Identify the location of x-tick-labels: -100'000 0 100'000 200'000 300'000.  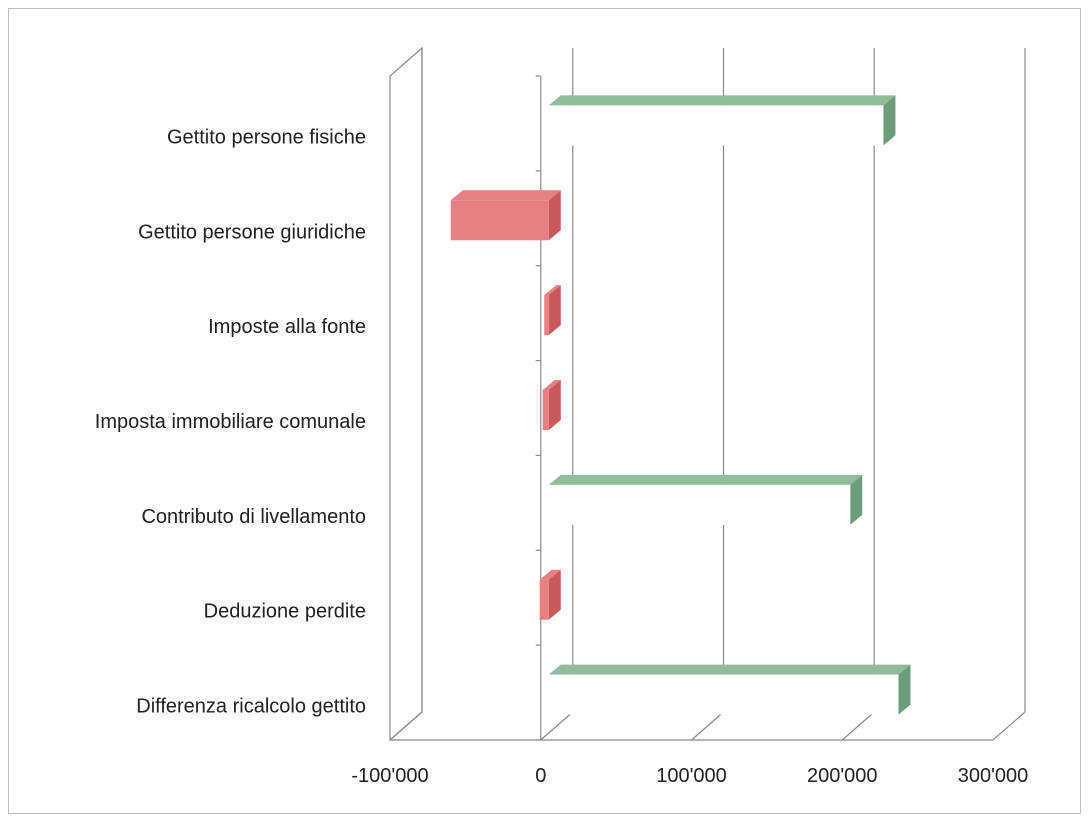
(689, 776).